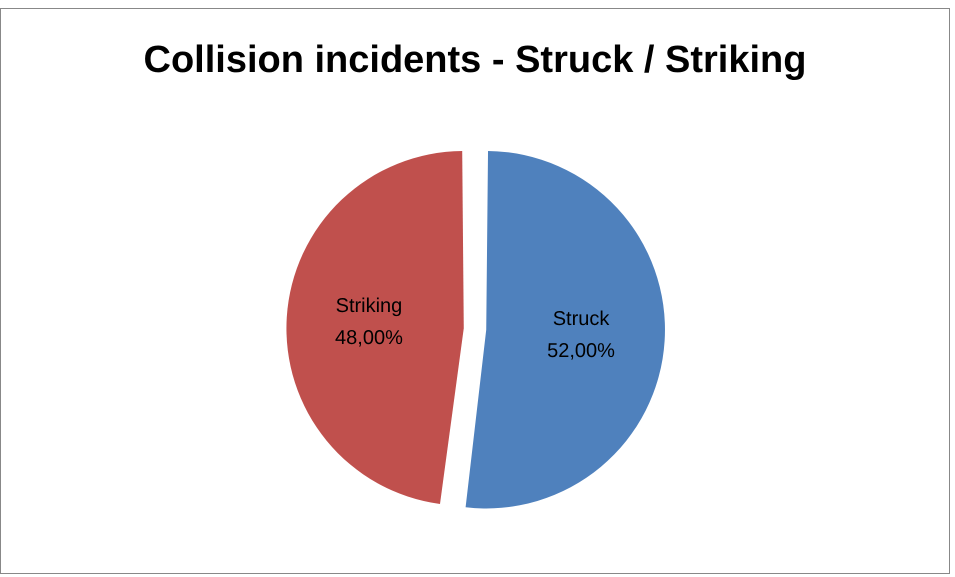  I want to click on data-label: 52,00%, so click(581, 351).